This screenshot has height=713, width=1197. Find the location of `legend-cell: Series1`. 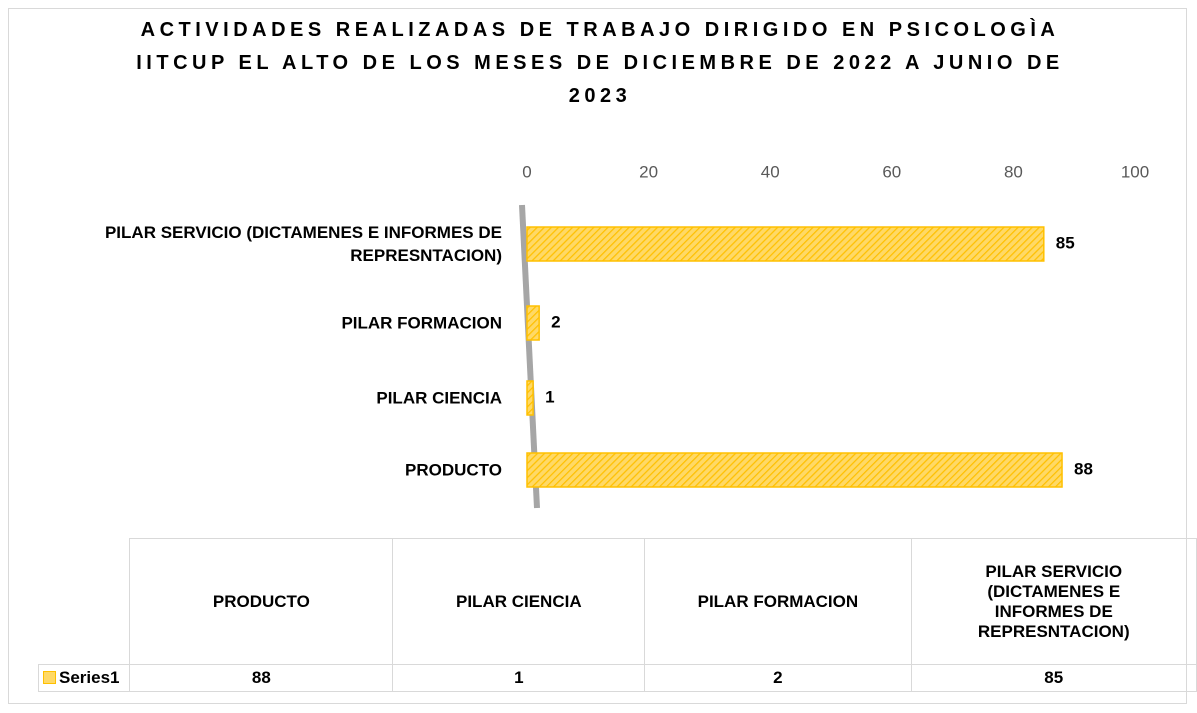

legend-cell: Series1 is located at coordinates (84, 678).